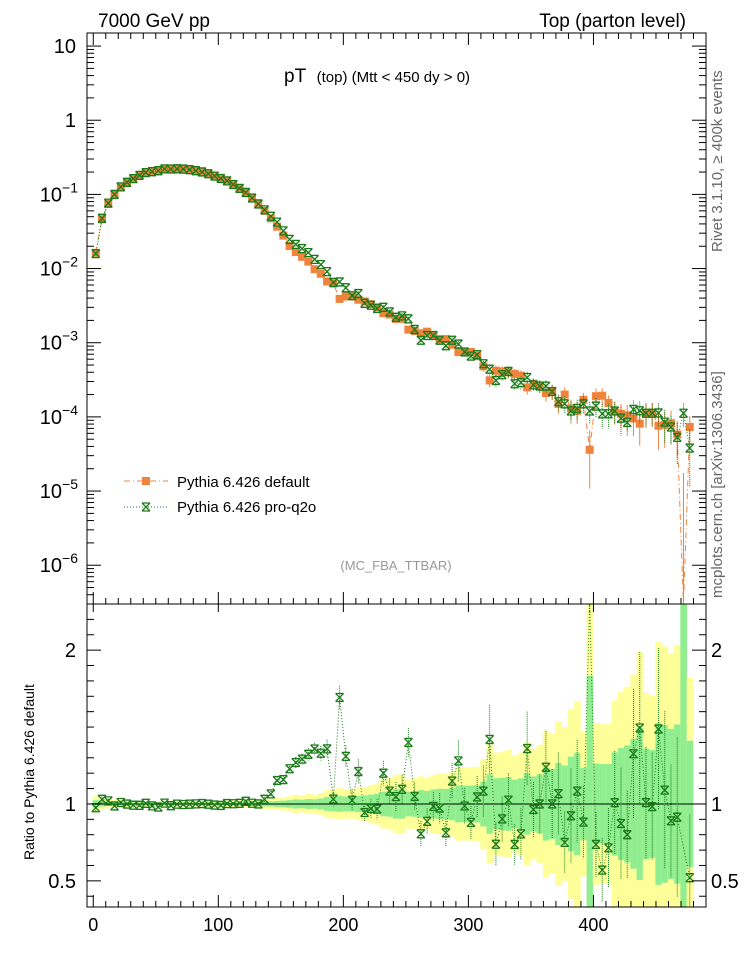 This screenshot has width=746, height=972. What do you see at coordinates (152, 806) in the screenshot?
I see `ratio-point-9-shape` at bounding box center [152, 806].